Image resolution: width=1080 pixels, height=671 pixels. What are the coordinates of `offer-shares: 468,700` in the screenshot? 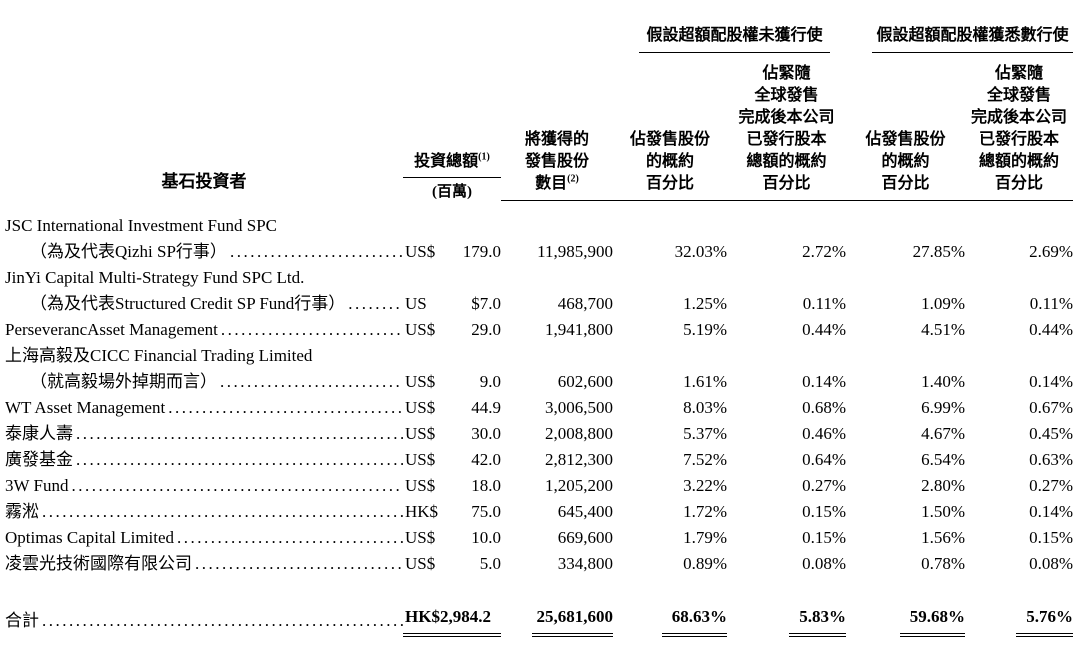 It's located at (585, 303).